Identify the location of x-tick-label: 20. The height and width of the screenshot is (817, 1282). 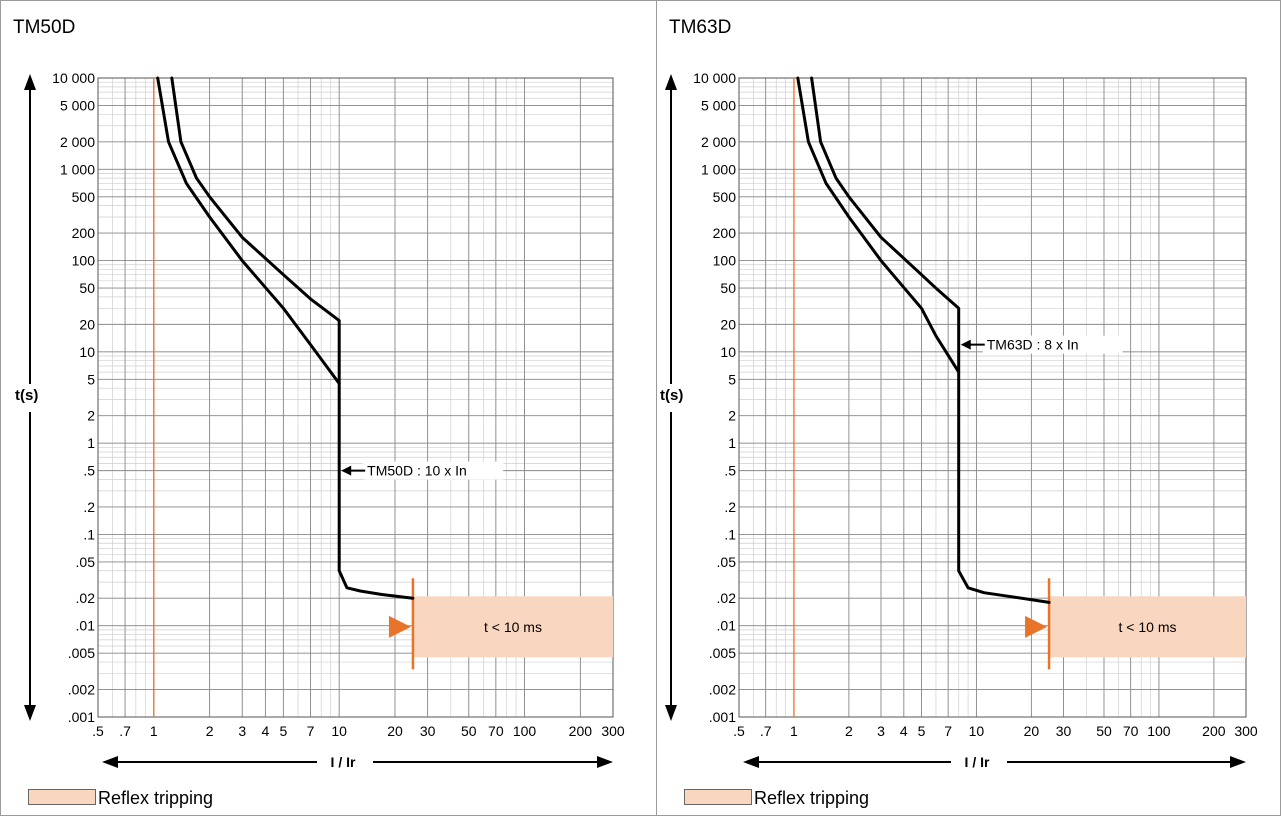
(1032, 731).